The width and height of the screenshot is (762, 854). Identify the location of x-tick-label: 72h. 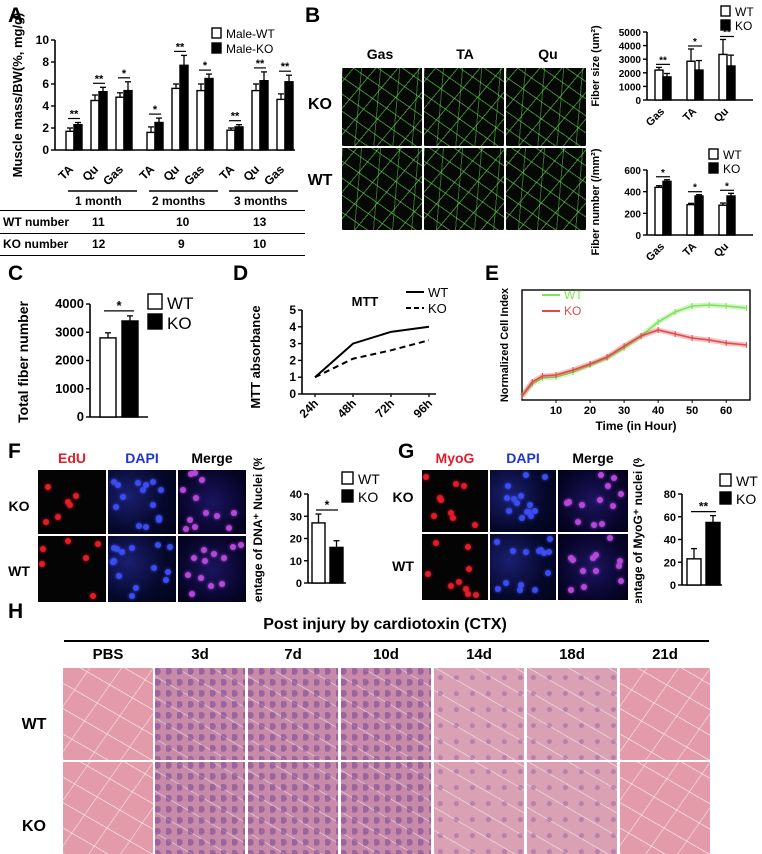
(385, 408).